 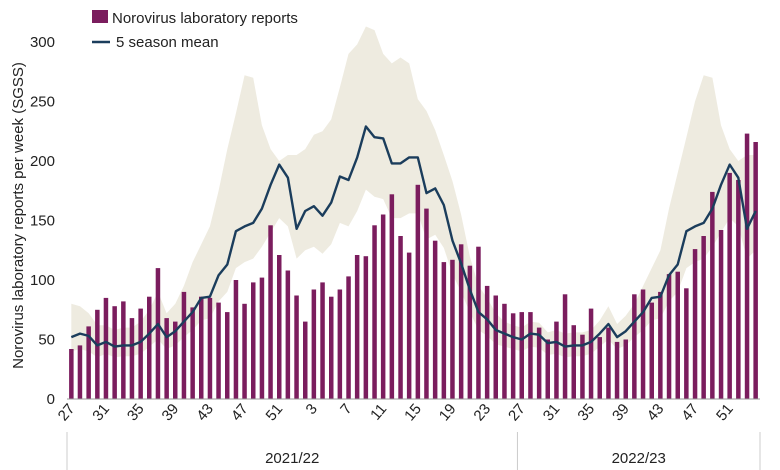 What do you see at coordinates (42, 42) in the screenshot?
I see `y-tick-label: 300` at bounding box center [42, 42].